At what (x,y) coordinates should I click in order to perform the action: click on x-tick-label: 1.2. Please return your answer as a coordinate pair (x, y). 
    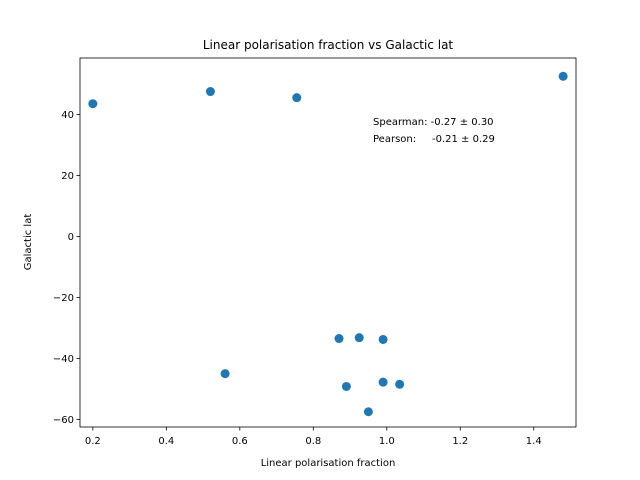
    Looking at the image, I should click on (460, 441).